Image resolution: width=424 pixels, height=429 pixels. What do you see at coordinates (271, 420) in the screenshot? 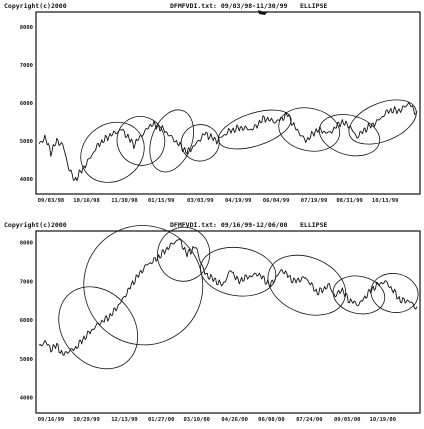
I see `x-tick-label: 06/08/00` at bounding box center [271, 420].